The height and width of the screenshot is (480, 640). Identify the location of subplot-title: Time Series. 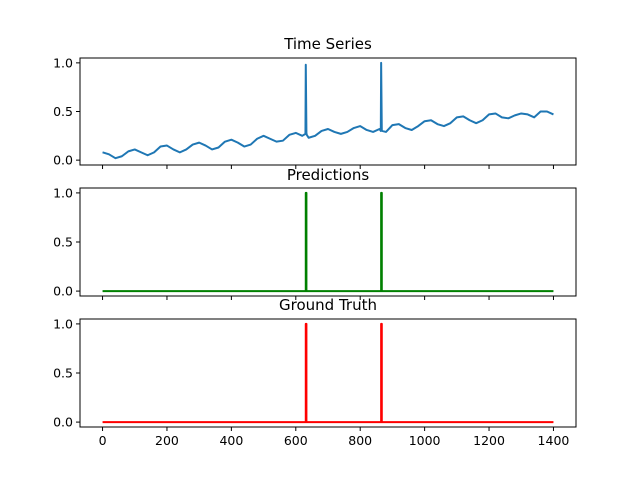
(327, 44).